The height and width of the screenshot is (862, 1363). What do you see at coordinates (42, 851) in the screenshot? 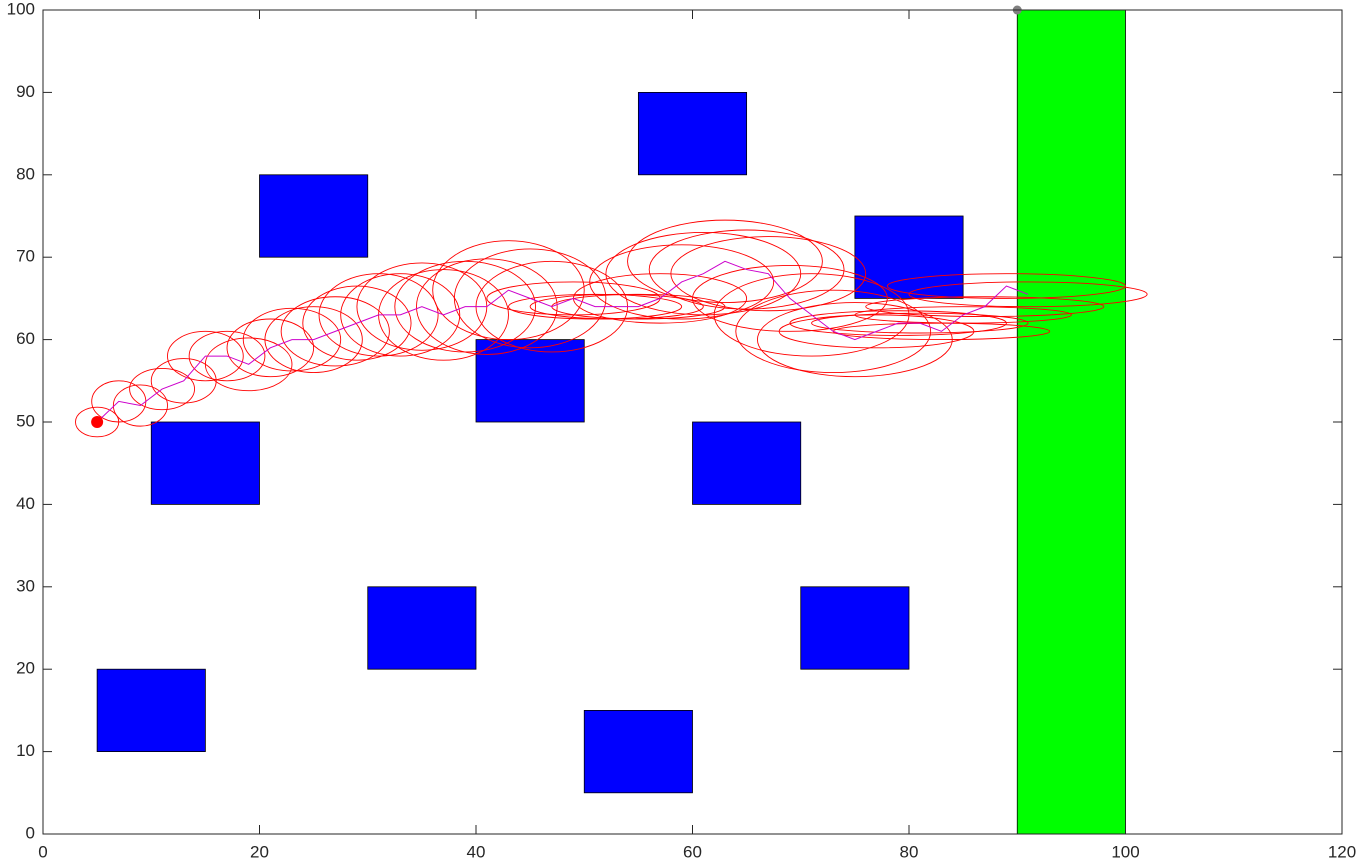
I see `x-tick-label: 0` at bounding box center [42, 851].